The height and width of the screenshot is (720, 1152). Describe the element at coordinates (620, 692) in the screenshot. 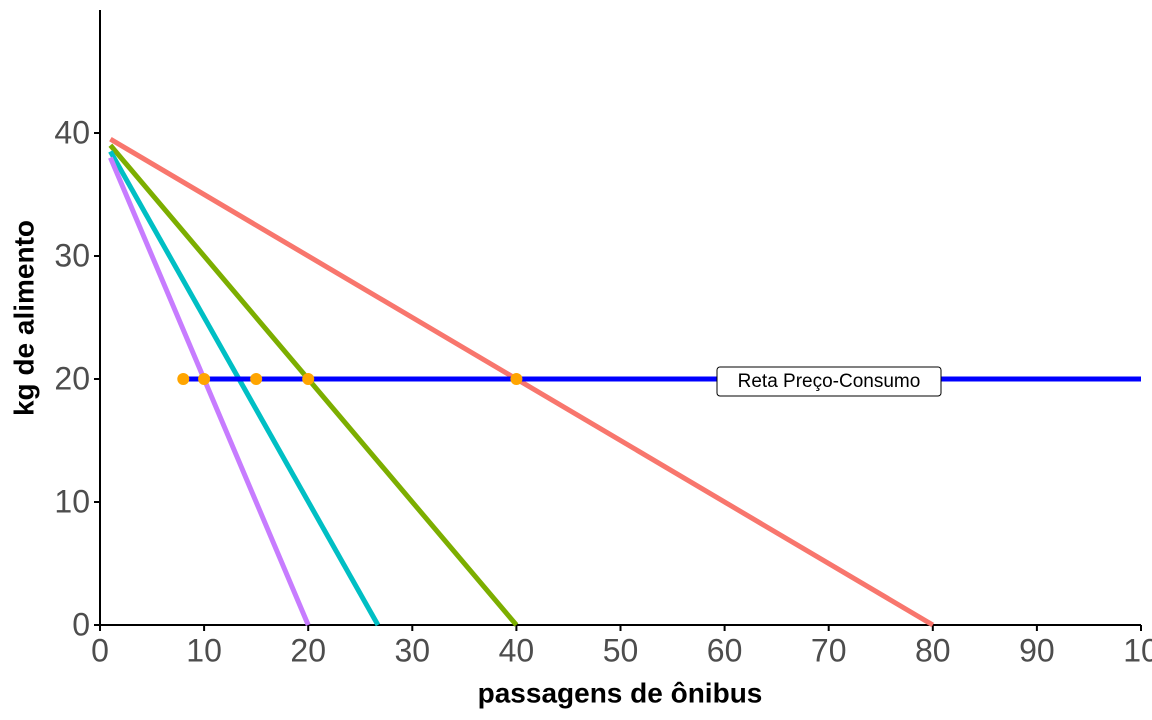

I see `x-axis-title: passagens de ônibus` at that location.